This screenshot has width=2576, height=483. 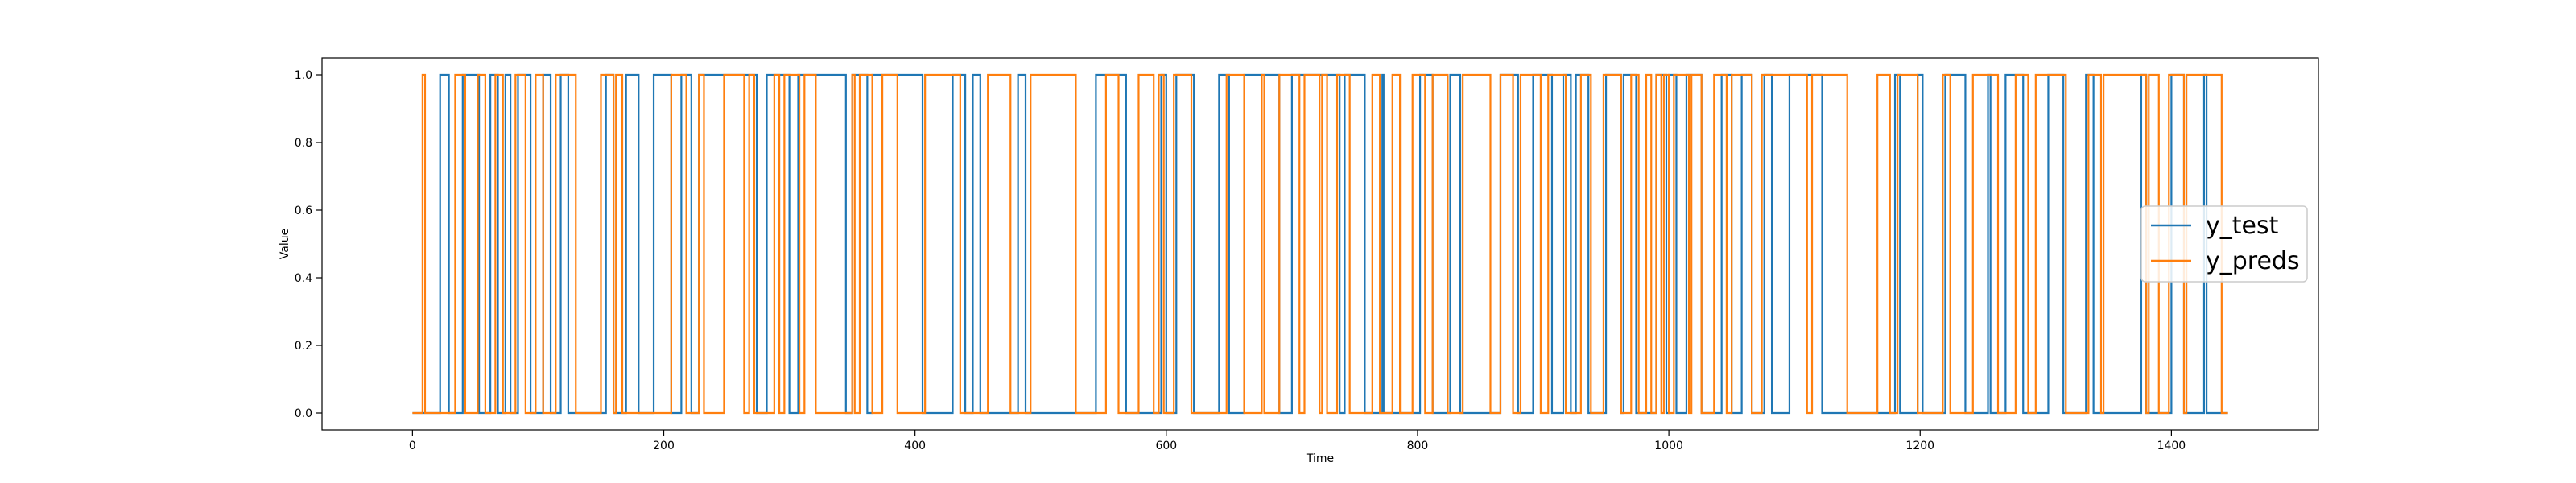 What do you see at coordinates (1418, 446) in the screenshot?
I see `x-tick-label: 800` at bounding box center [1418, 446].